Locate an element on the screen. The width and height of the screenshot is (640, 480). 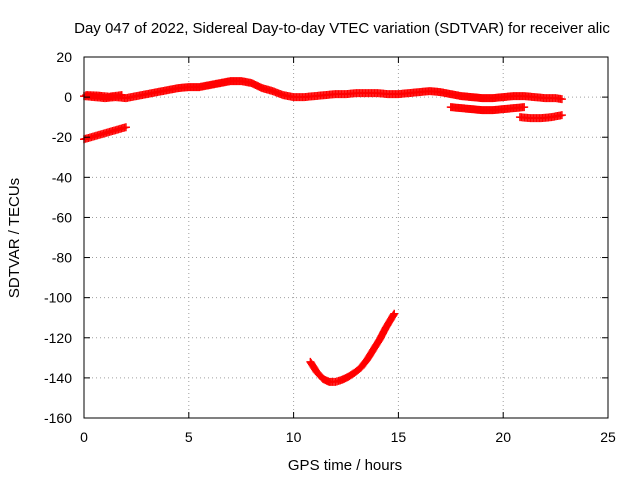
y-tick-label: -20 is located at coordinates (62, 137).